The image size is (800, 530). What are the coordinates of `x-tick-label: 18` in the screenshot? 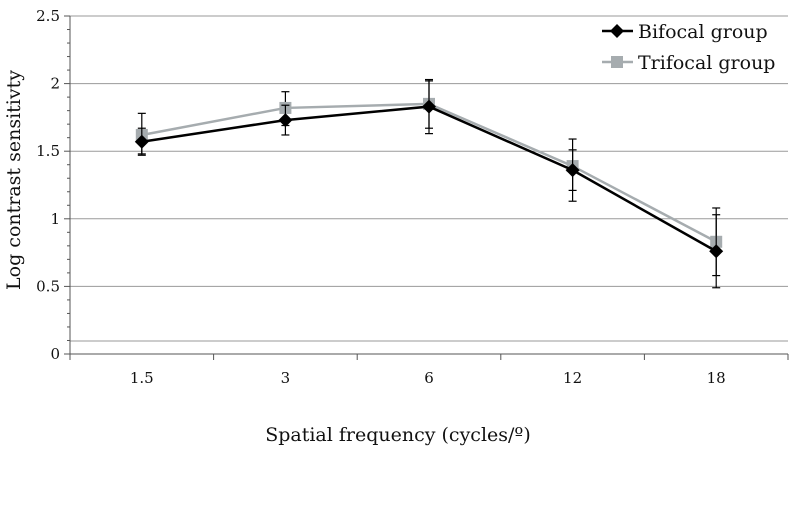 It's located at (716, 378).